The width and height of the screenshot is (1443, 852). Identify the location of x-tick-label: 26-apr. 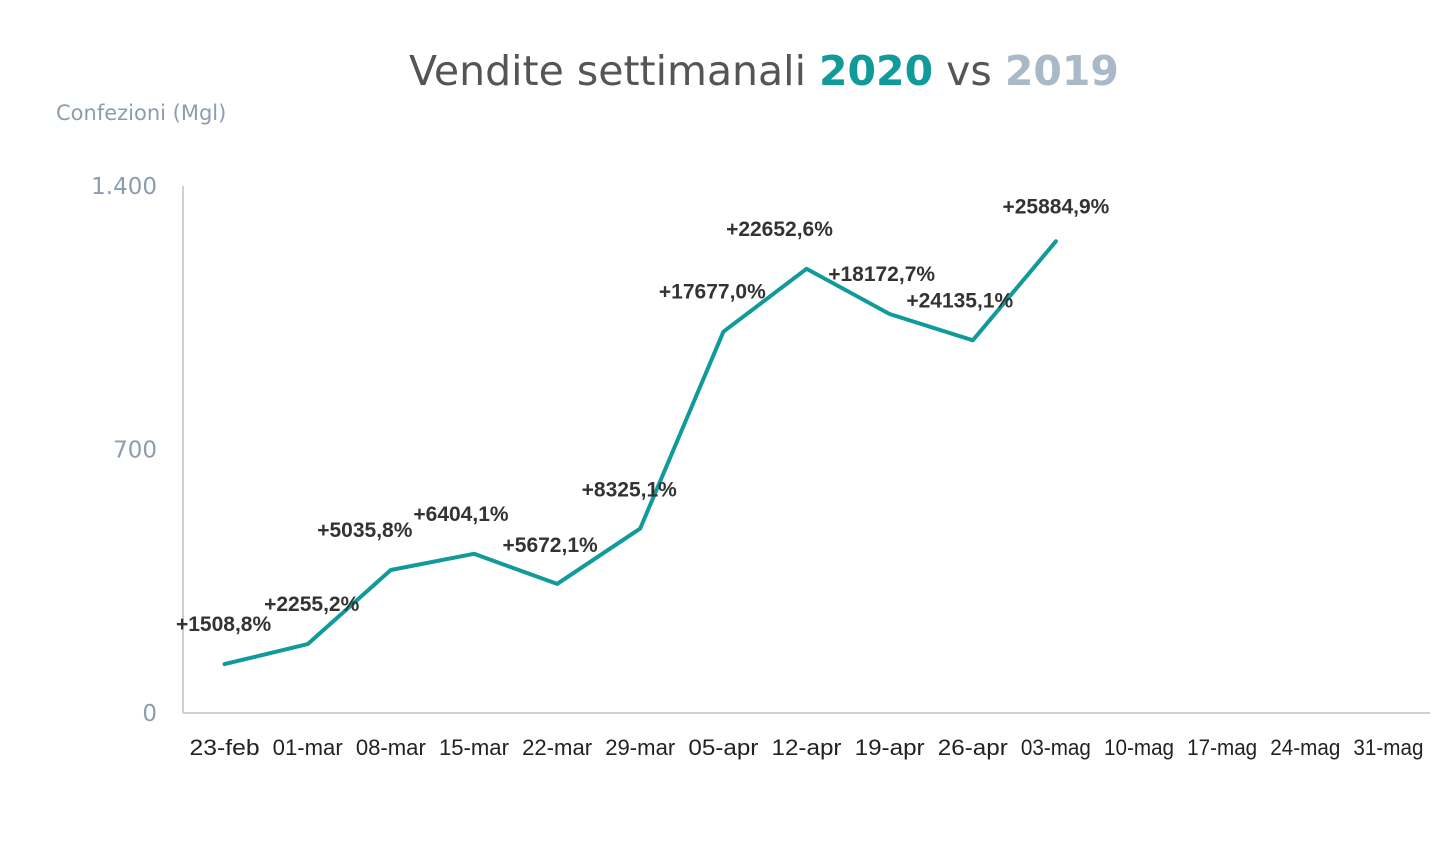
(973, 747).